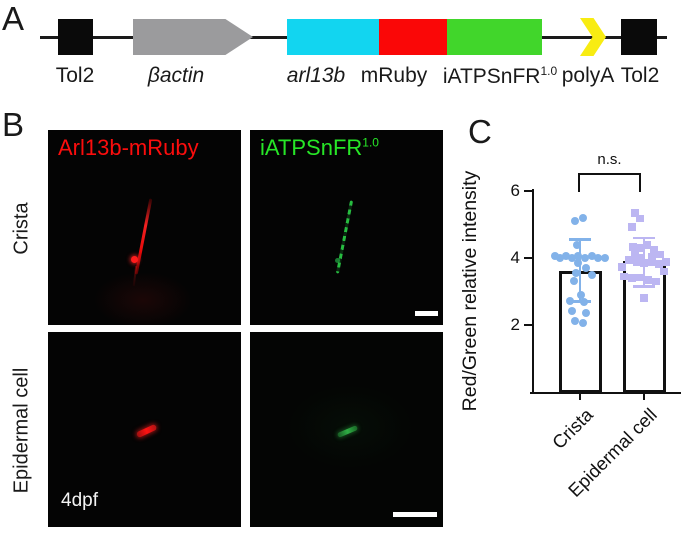 The image size is (688, 533). I want to click on y-tick-label: 4, so click(515, 257).